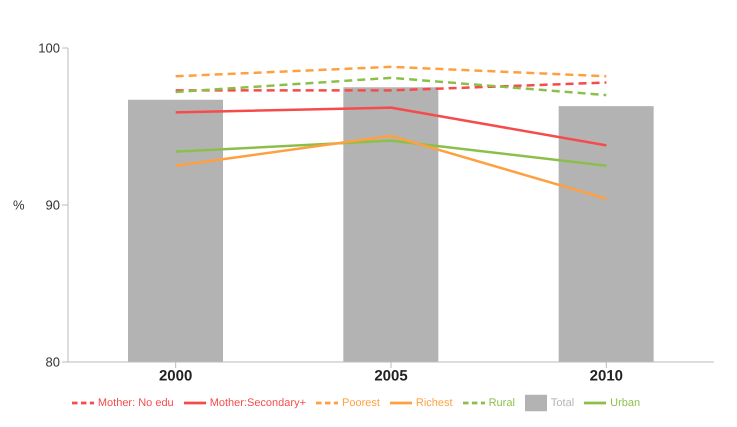 This screenshot has width=737, height=427. I want to click on y-tick-label: 90, so click(53, 205).